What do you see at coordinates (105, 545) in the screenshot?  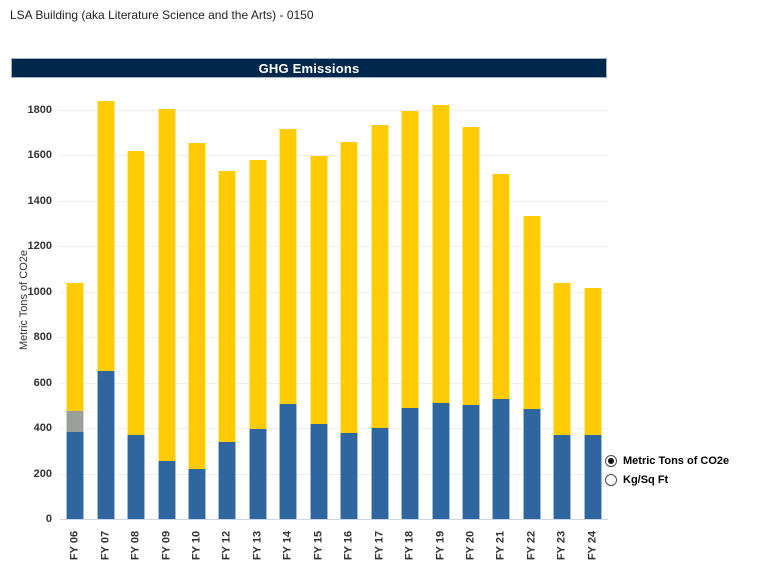 I see `x-axis-label: FY 07` at bounding box center [105, 545].